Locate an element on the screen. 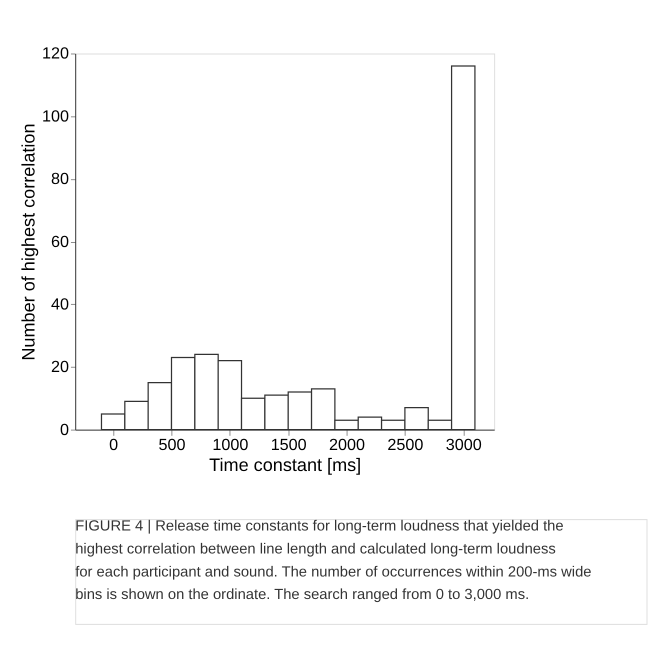 This screenshot has height=652, width=657. y-tick-label: 60 is located at coordinates (60, 241).